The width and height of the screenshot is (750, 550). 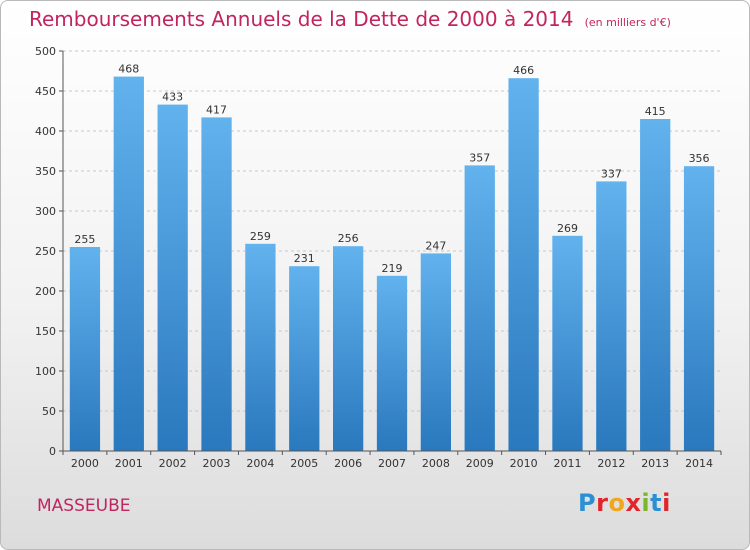 What do you see at coordinates (217, 463) in the screenshot?
I see `x-tick-label: 2003` at bounding box center [217, 463].